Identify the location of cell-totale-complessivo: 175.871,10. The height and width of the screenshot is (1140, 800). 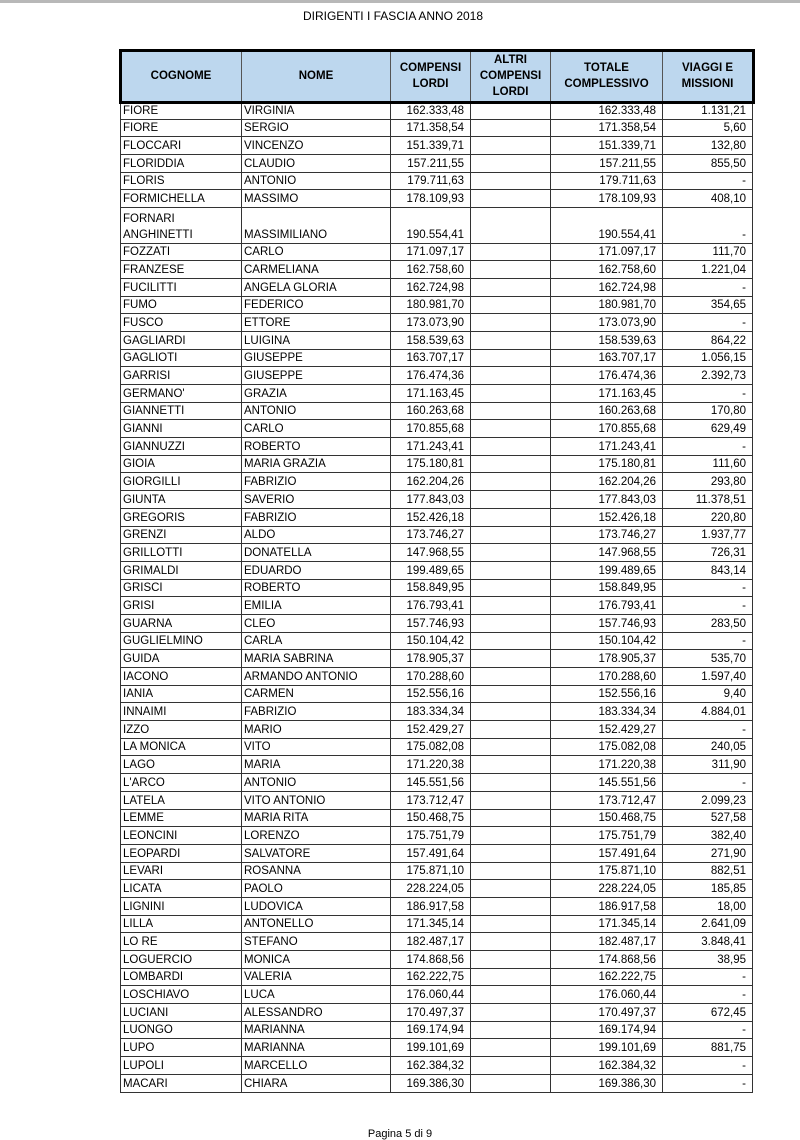
(606, 871).